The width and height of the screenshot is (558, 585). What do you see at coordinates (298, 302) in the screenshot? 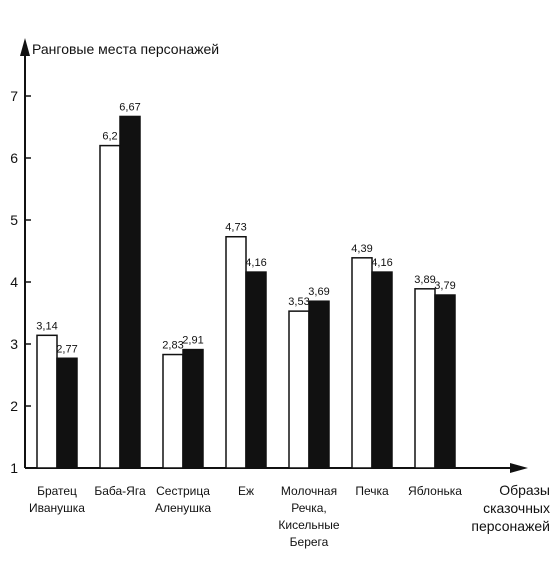
I see `data-label: 3,53` at bounding box center [298, 302].